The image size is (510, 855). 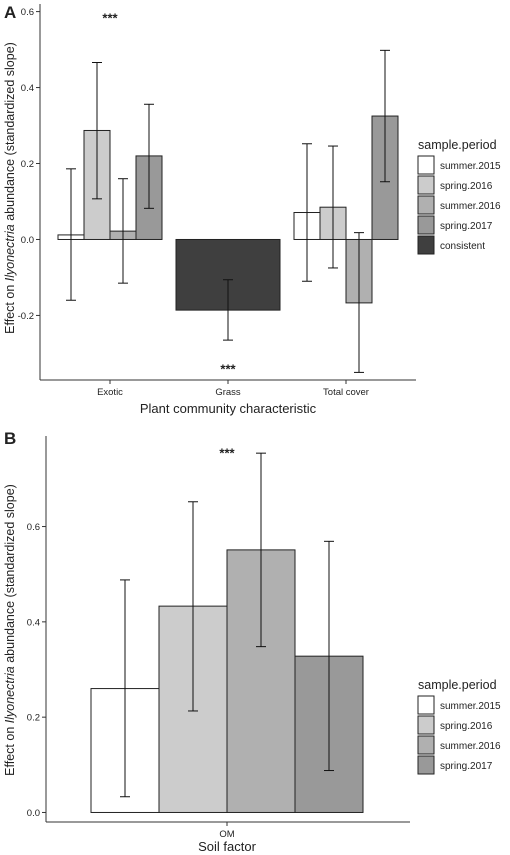 I want to click on panel-a-legend-title: sample.period, so click(x=457, y=145).